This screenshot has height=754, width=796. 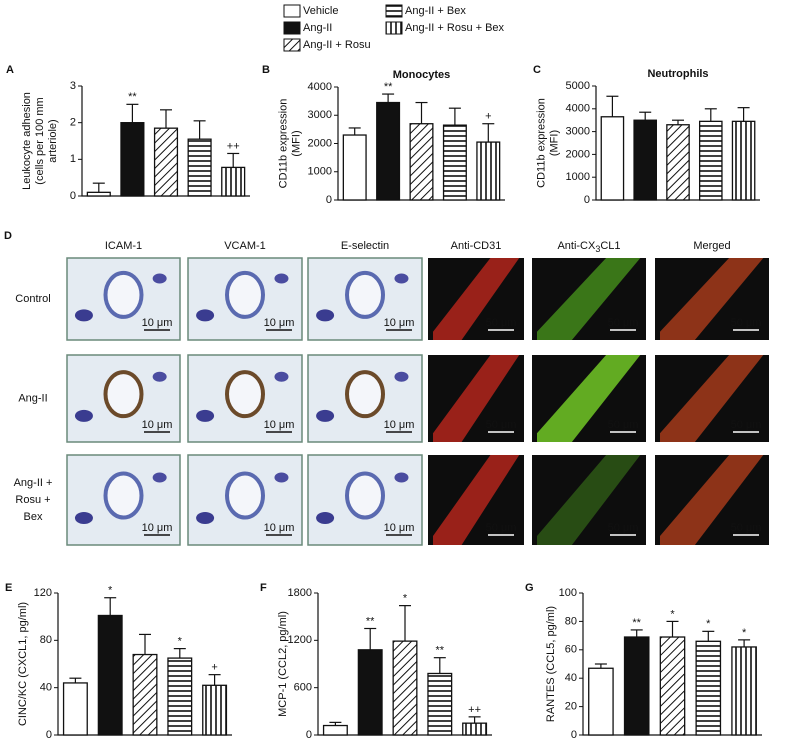 I want to click on panel-label: F, so click(x=263, y=588).